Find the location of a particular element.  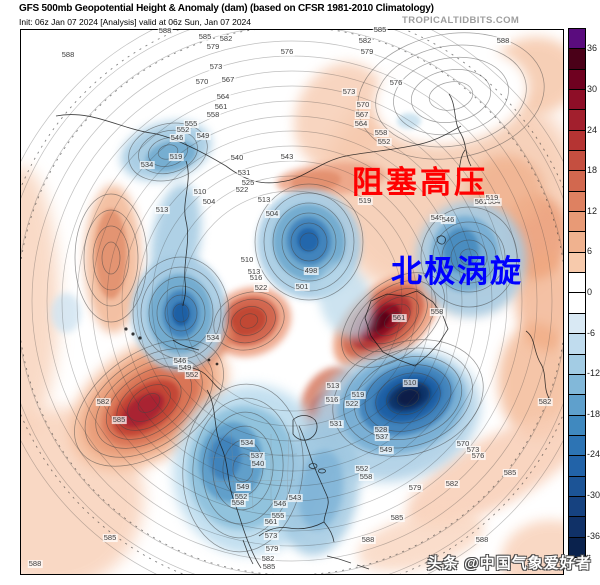

anomaly-colorbar is located at coordinates (577, 293).